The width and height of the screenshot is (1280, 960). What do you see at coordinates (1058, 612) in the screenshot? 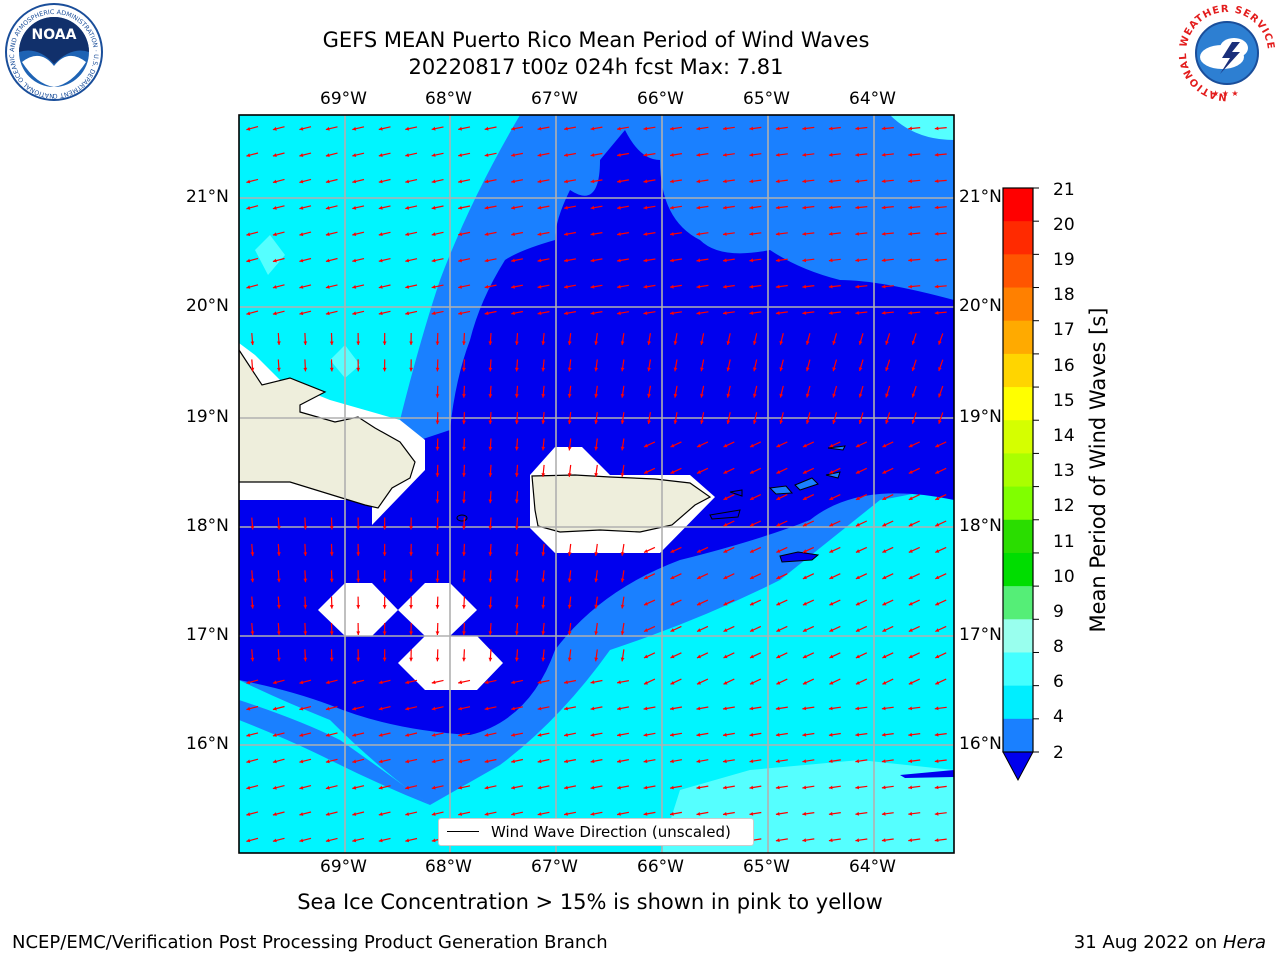
I see `colorbar-tick: 9` at bounding box center [1058, 612].